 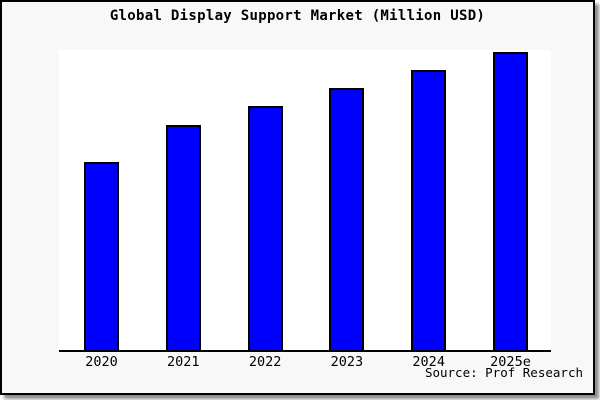 What do you see at coordinates (265, 228) in the screenshot?
I see `bar-2022` at bounding box center [265, 228].